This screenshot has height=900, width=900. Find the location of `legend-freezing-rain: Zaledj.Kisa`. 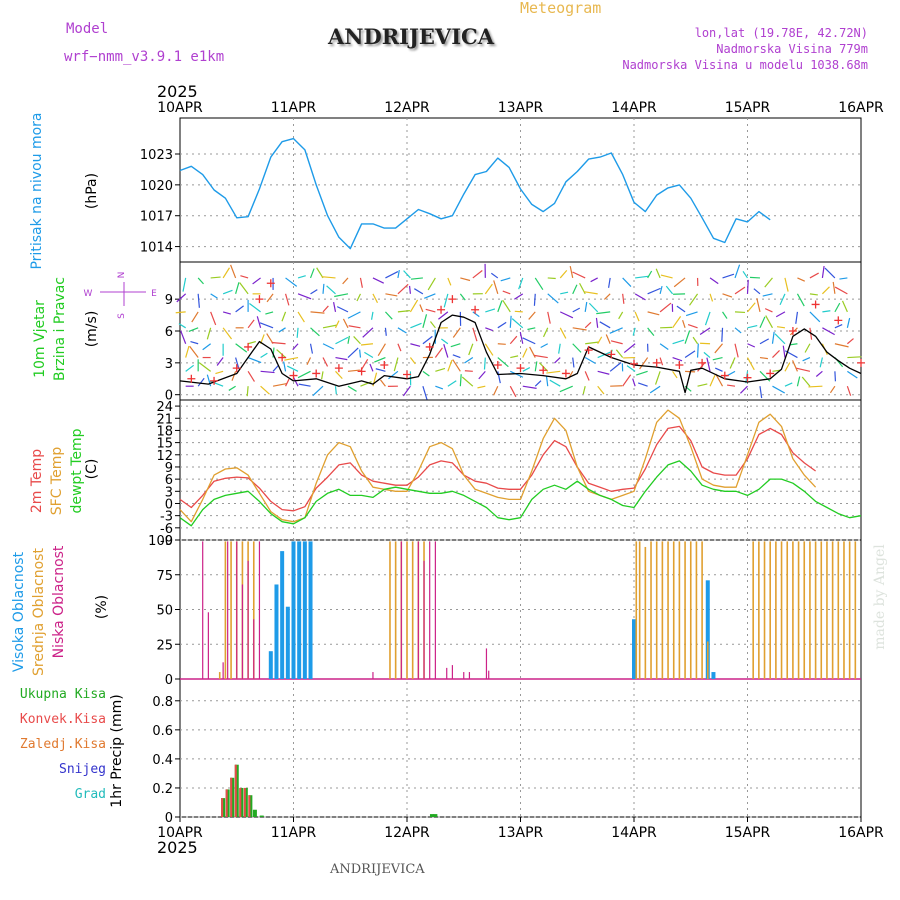

legend-freezing-rain: Zaledj.Kisa is located at coordinates (62, 744).